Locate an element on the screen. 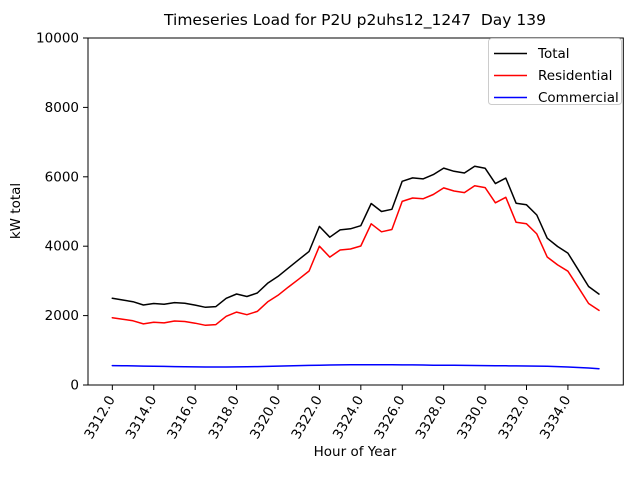  legend-item-residential: Residential is located at coordinates (553, 76).